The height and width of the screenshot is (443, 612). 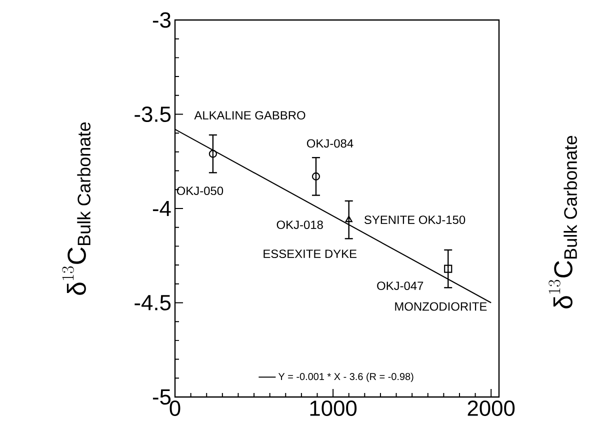 I want to click on annotation: OKJ-018, so click(x=299, y=225).